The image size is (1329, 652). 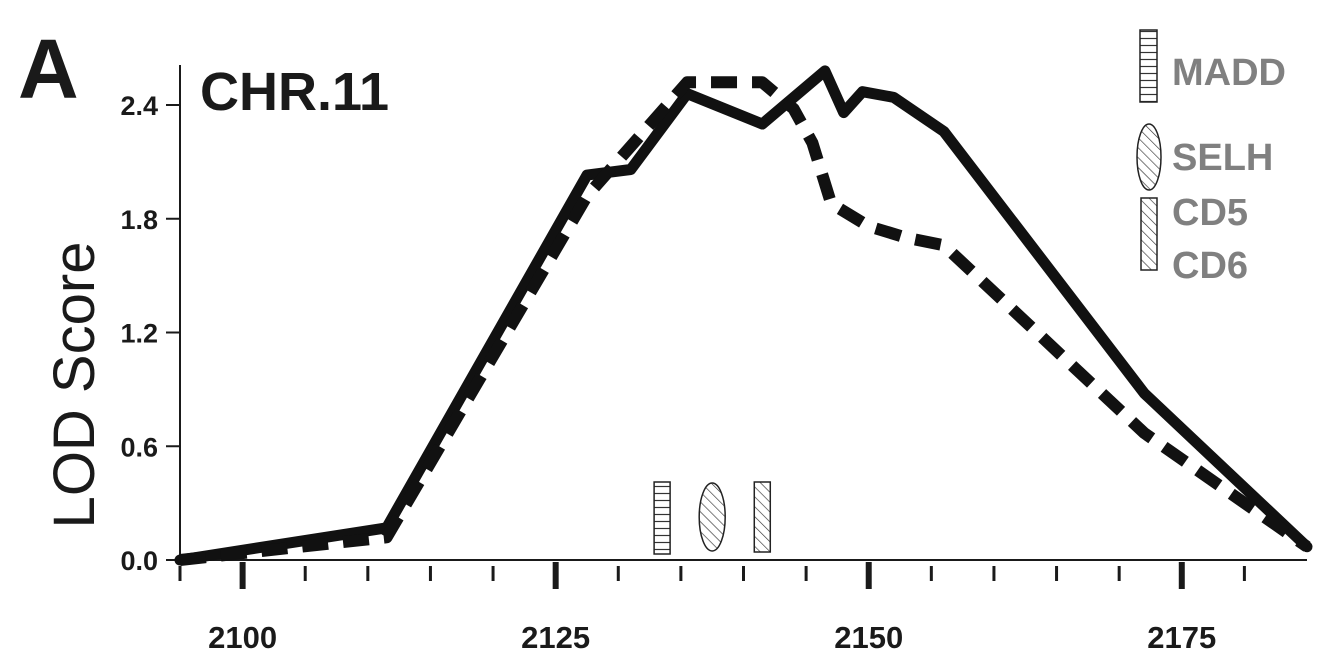 I want to click on y-tick-label: 1.2, so click(x=139, y=334).